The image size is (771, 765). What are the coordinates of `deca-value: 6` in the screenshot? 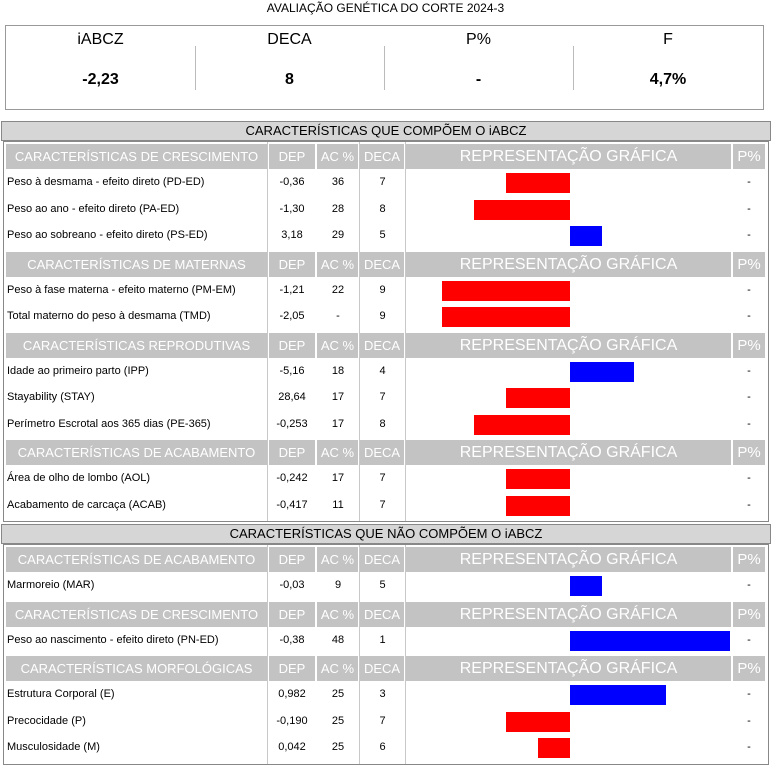 It's located at (382, 747).